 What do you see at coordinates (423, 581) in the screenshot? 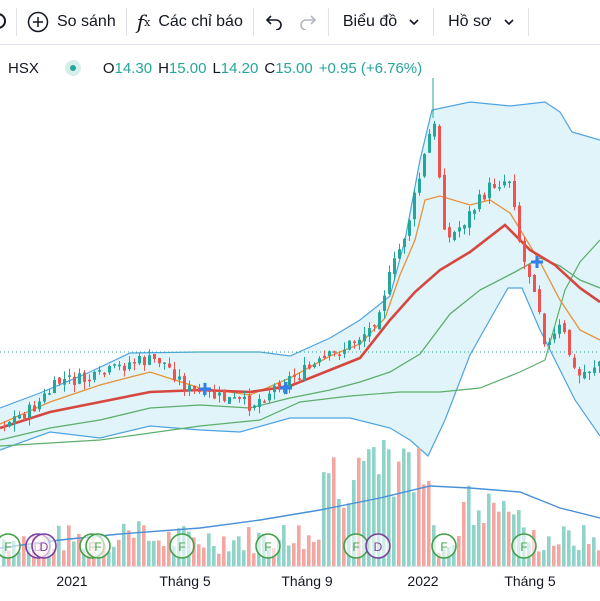
I see `time-axis-label: 2022` at bounding box center [423, 581].